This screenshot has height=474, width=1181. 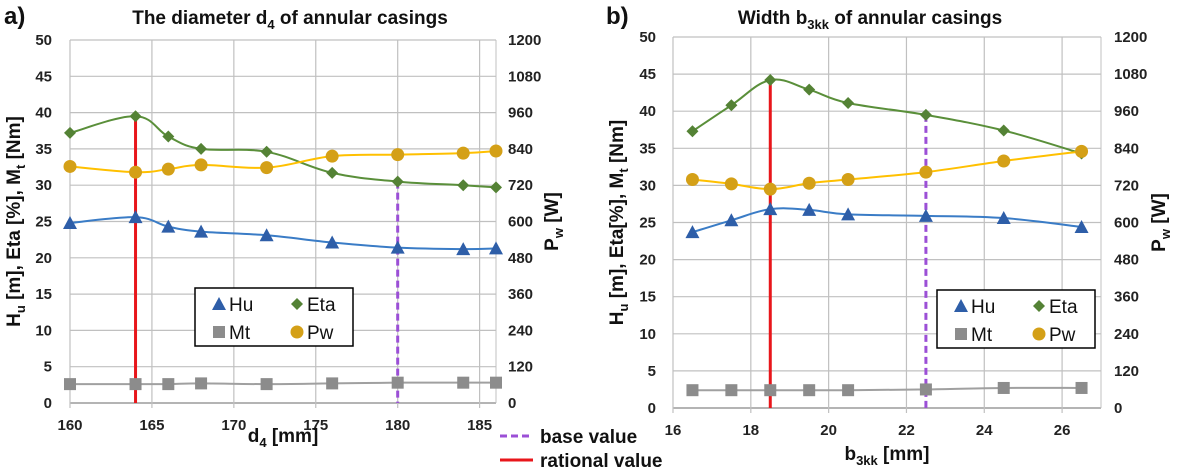 I want to click on text-part: P, so click(x=552, y=244).